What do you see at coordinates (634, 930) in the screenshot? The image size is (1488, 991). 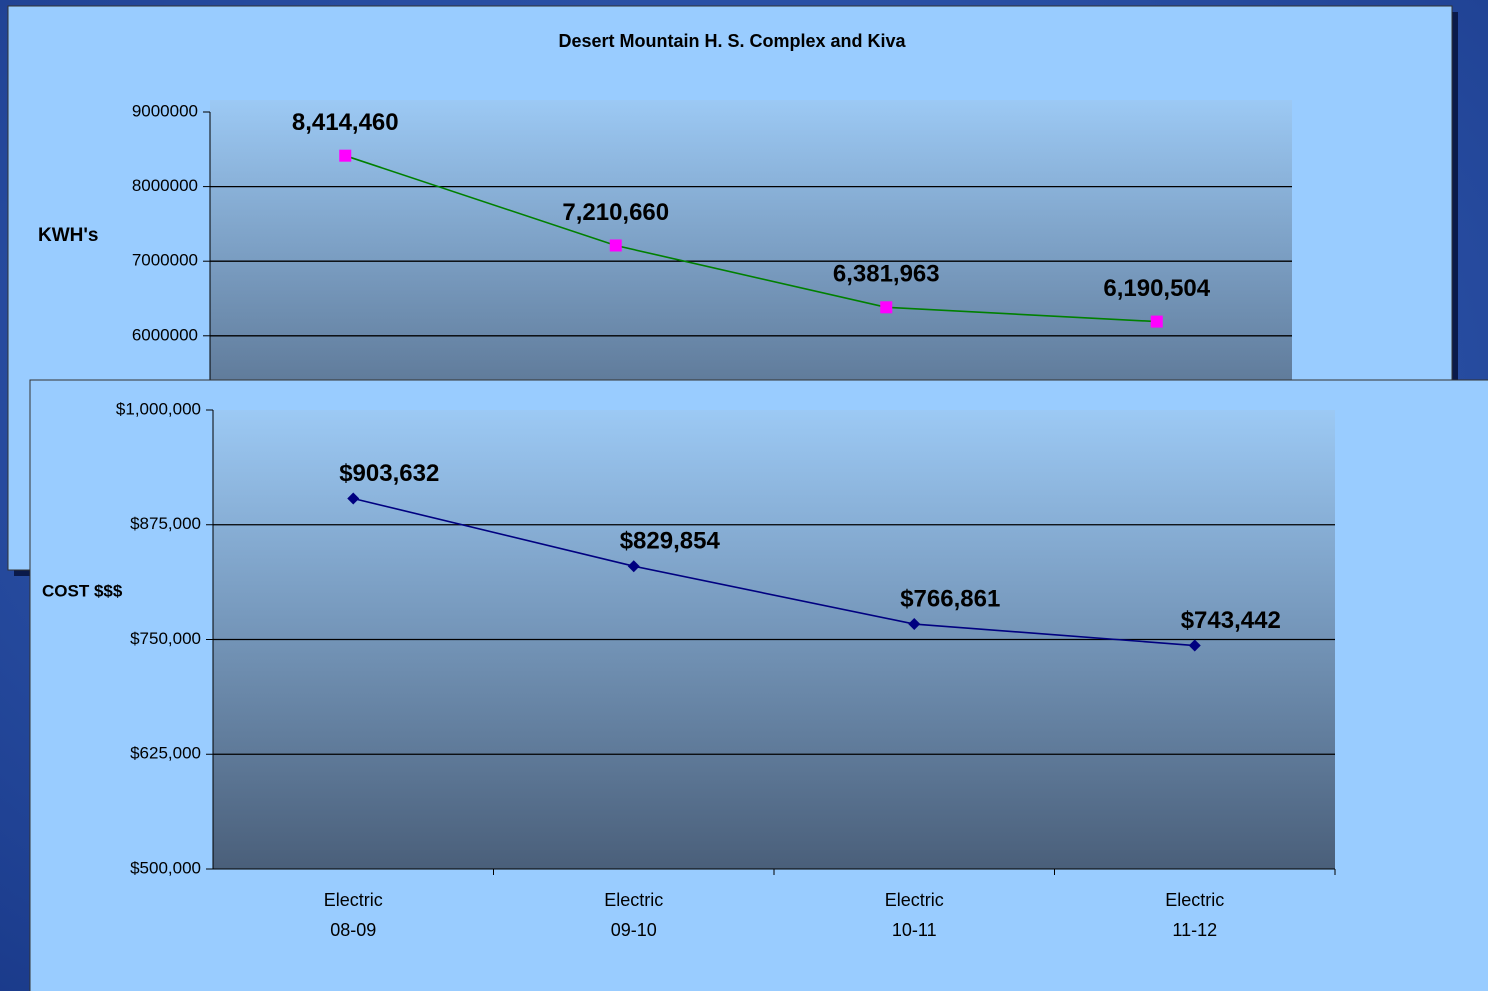 I see `x-tick-label: 09-10` at bounding box center [634, 930].